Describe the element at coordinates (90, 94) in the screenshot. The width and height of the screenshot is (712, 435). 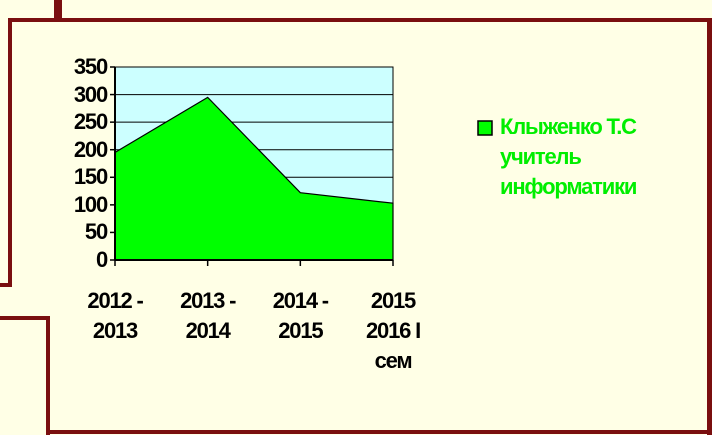
I see `y-tick-label: 300` at that location.